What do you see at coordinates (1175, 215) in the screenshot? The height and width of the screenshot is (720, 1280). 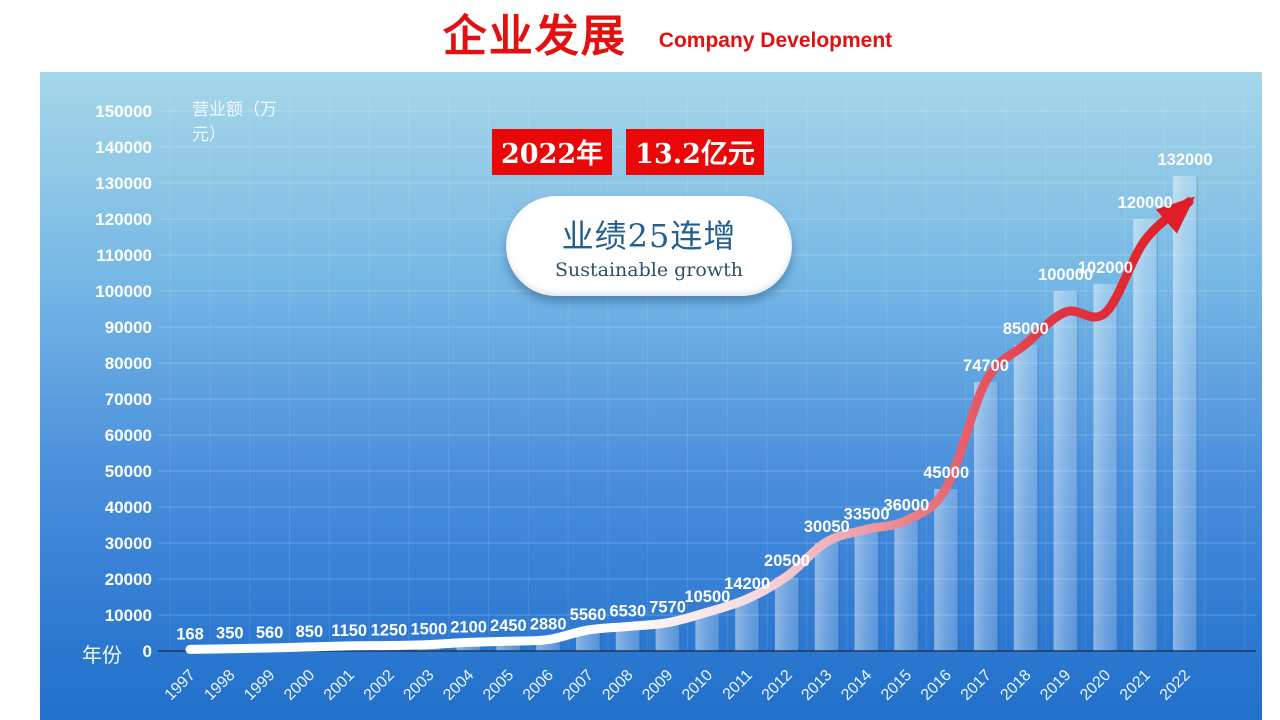 I see `trend-arrowhead` at bounding box center [1175, 215].